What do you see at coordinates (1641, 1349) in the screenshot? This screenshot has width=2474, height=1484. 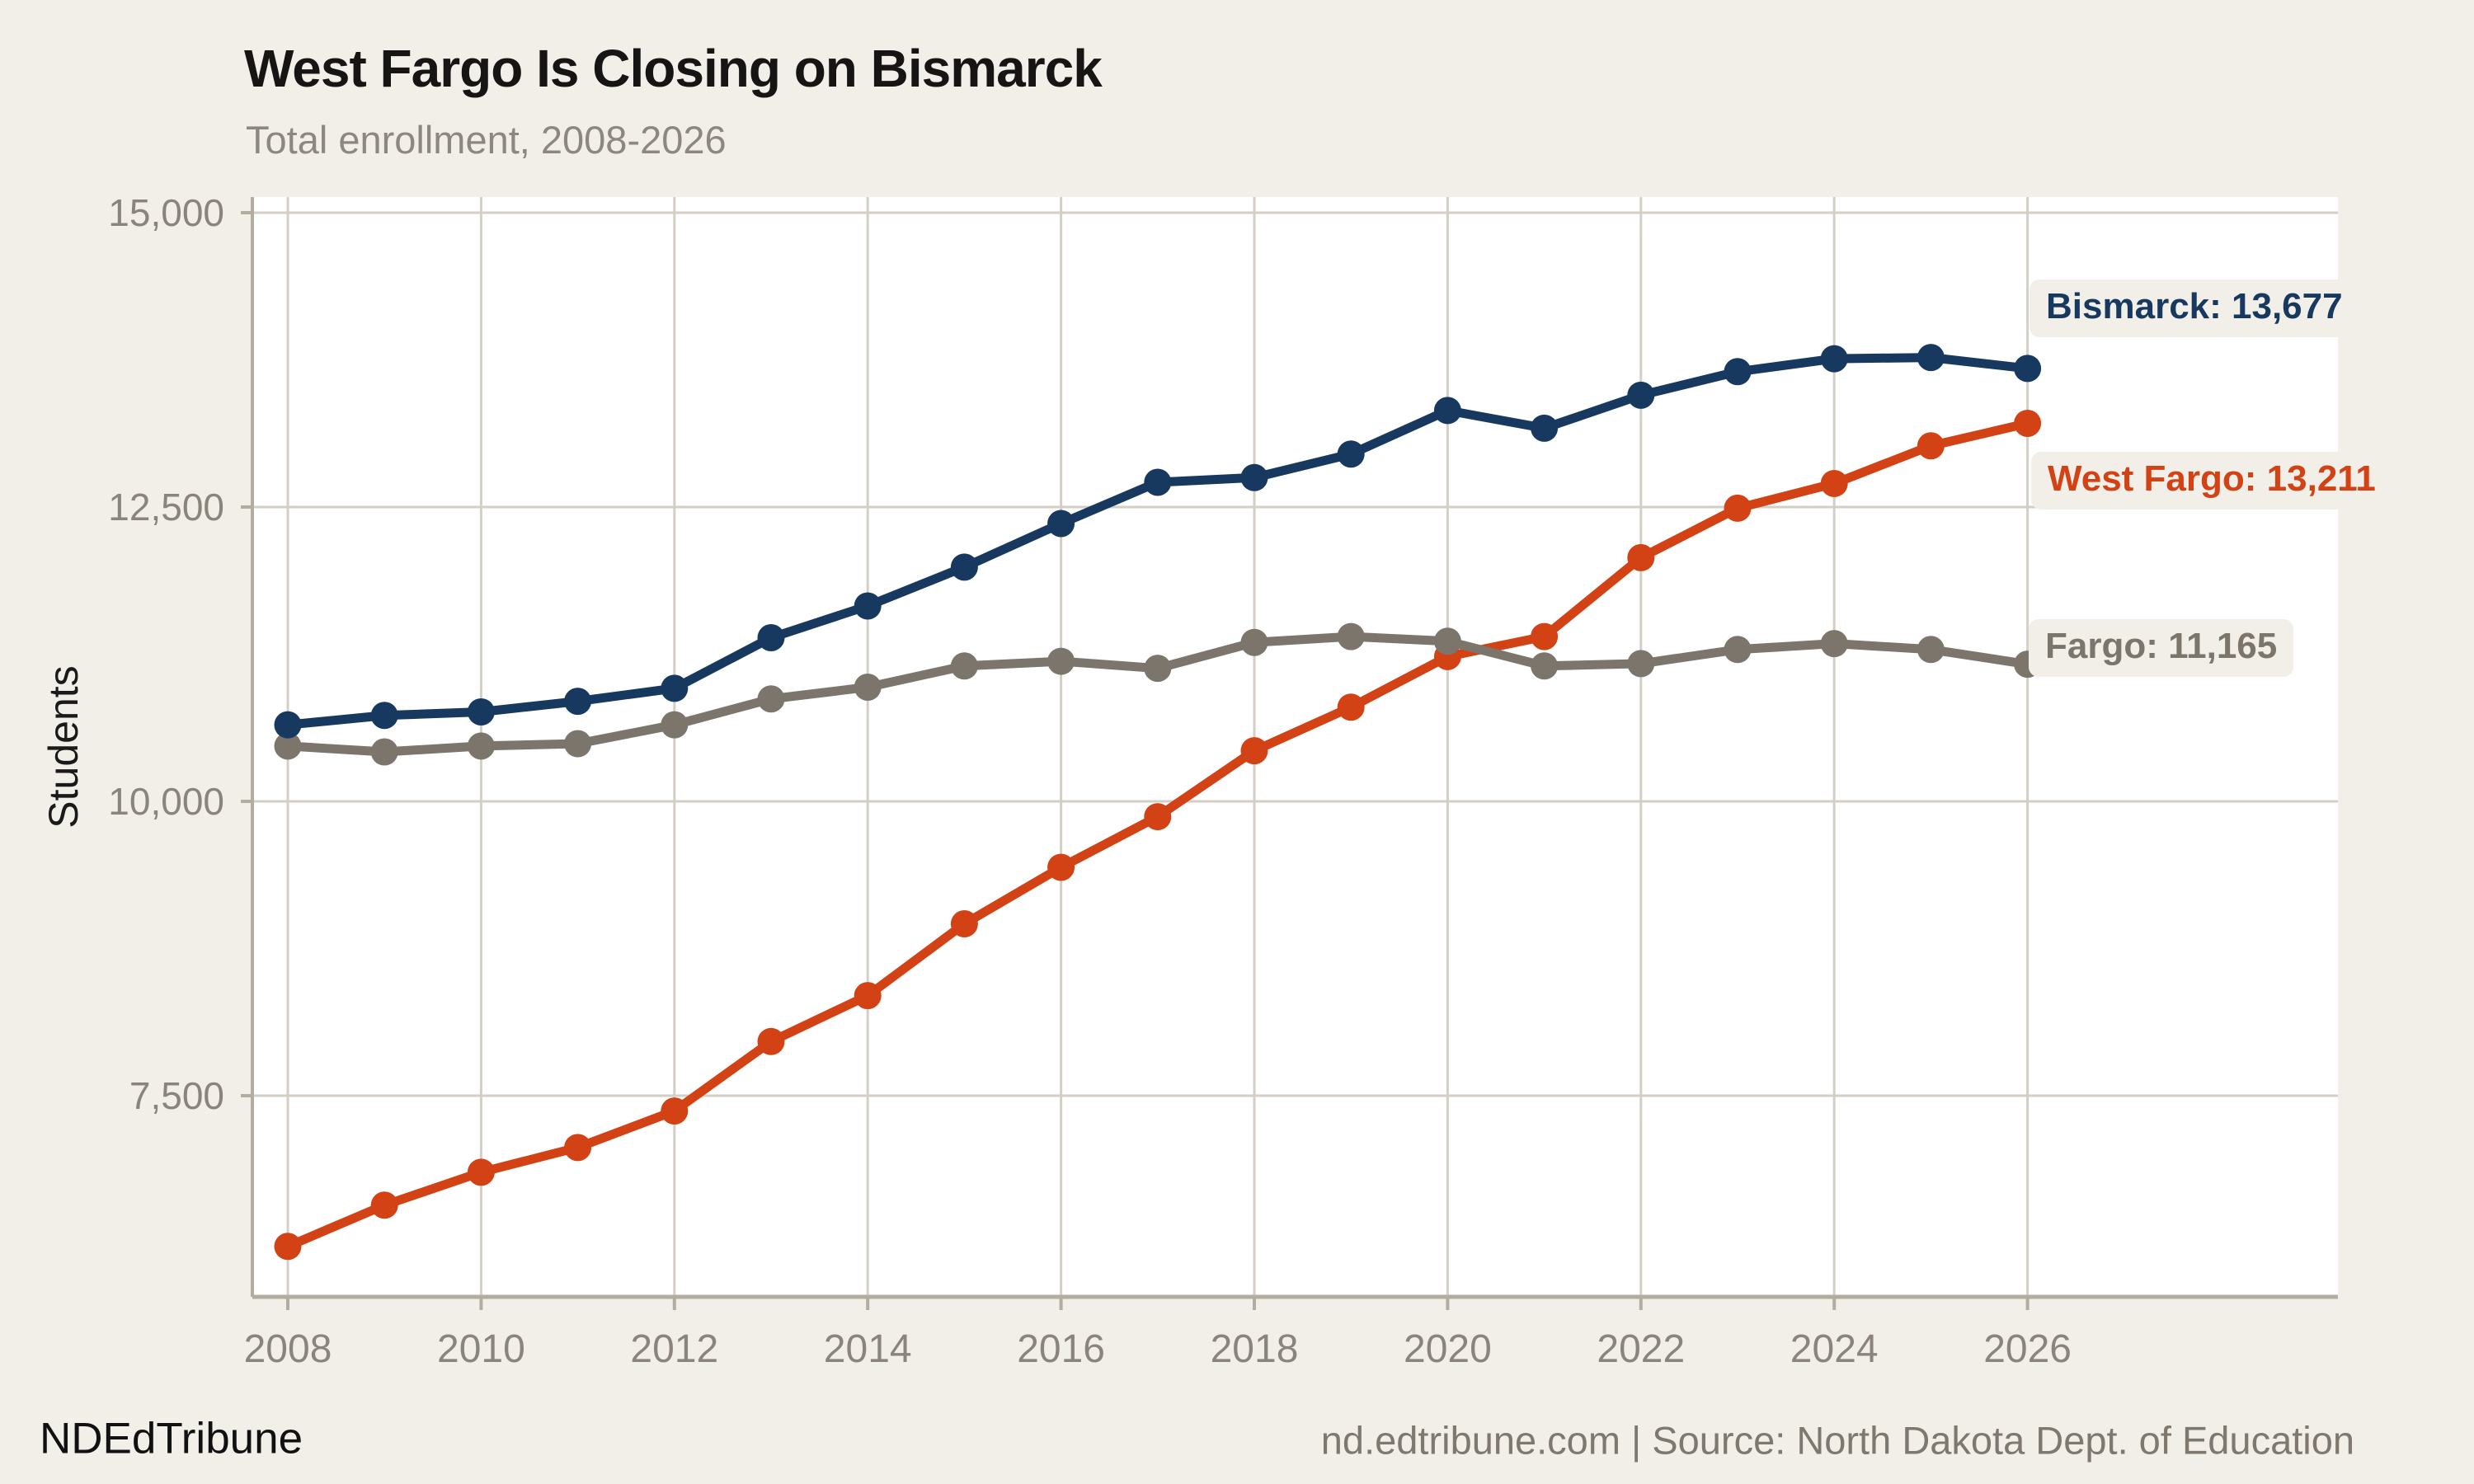 I see `x-tick-label: 2022` at bounding box center [1641, 1349].